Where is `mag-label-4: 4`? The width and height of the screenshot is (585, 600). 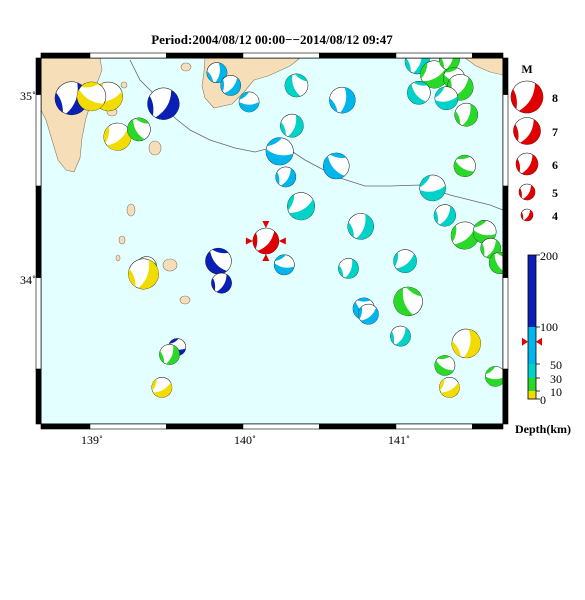
mag-label-4: 4 is located at coordinates (555, 216).